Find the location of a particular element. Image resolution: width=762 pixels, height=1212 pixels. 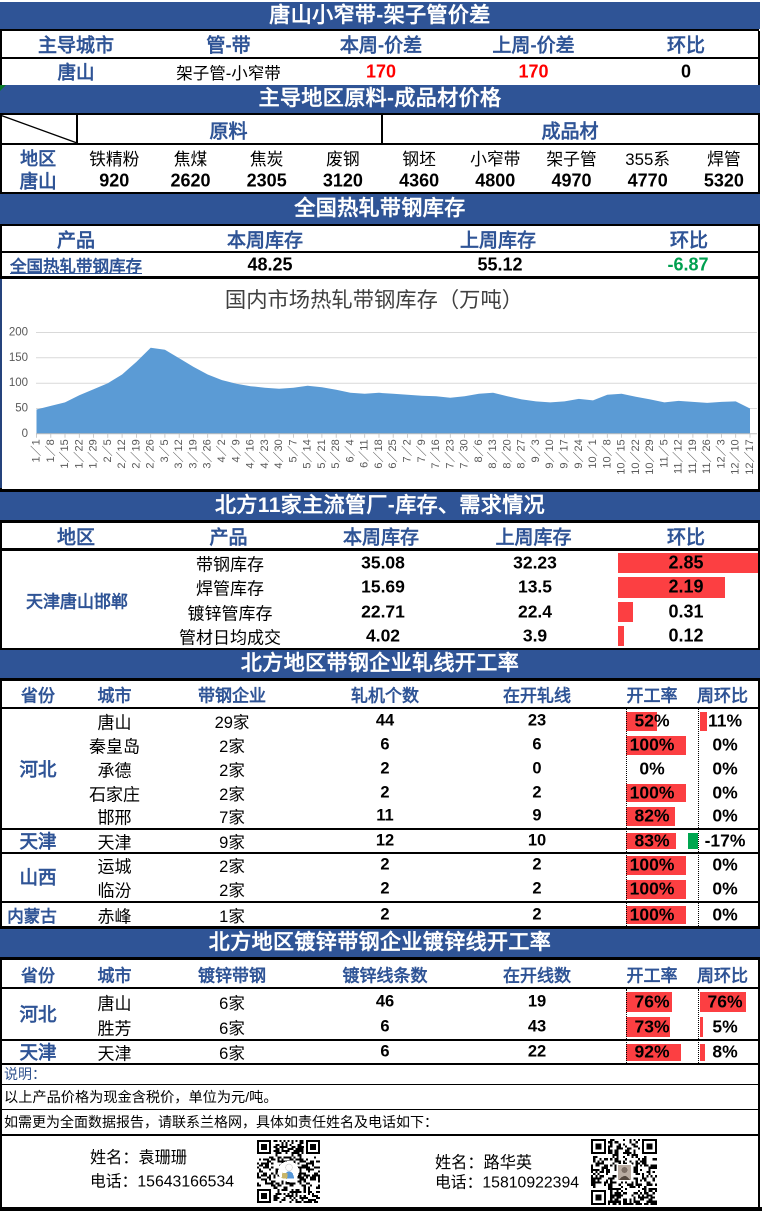

svg-text: 10／15 is located at coordinates (621, 456).